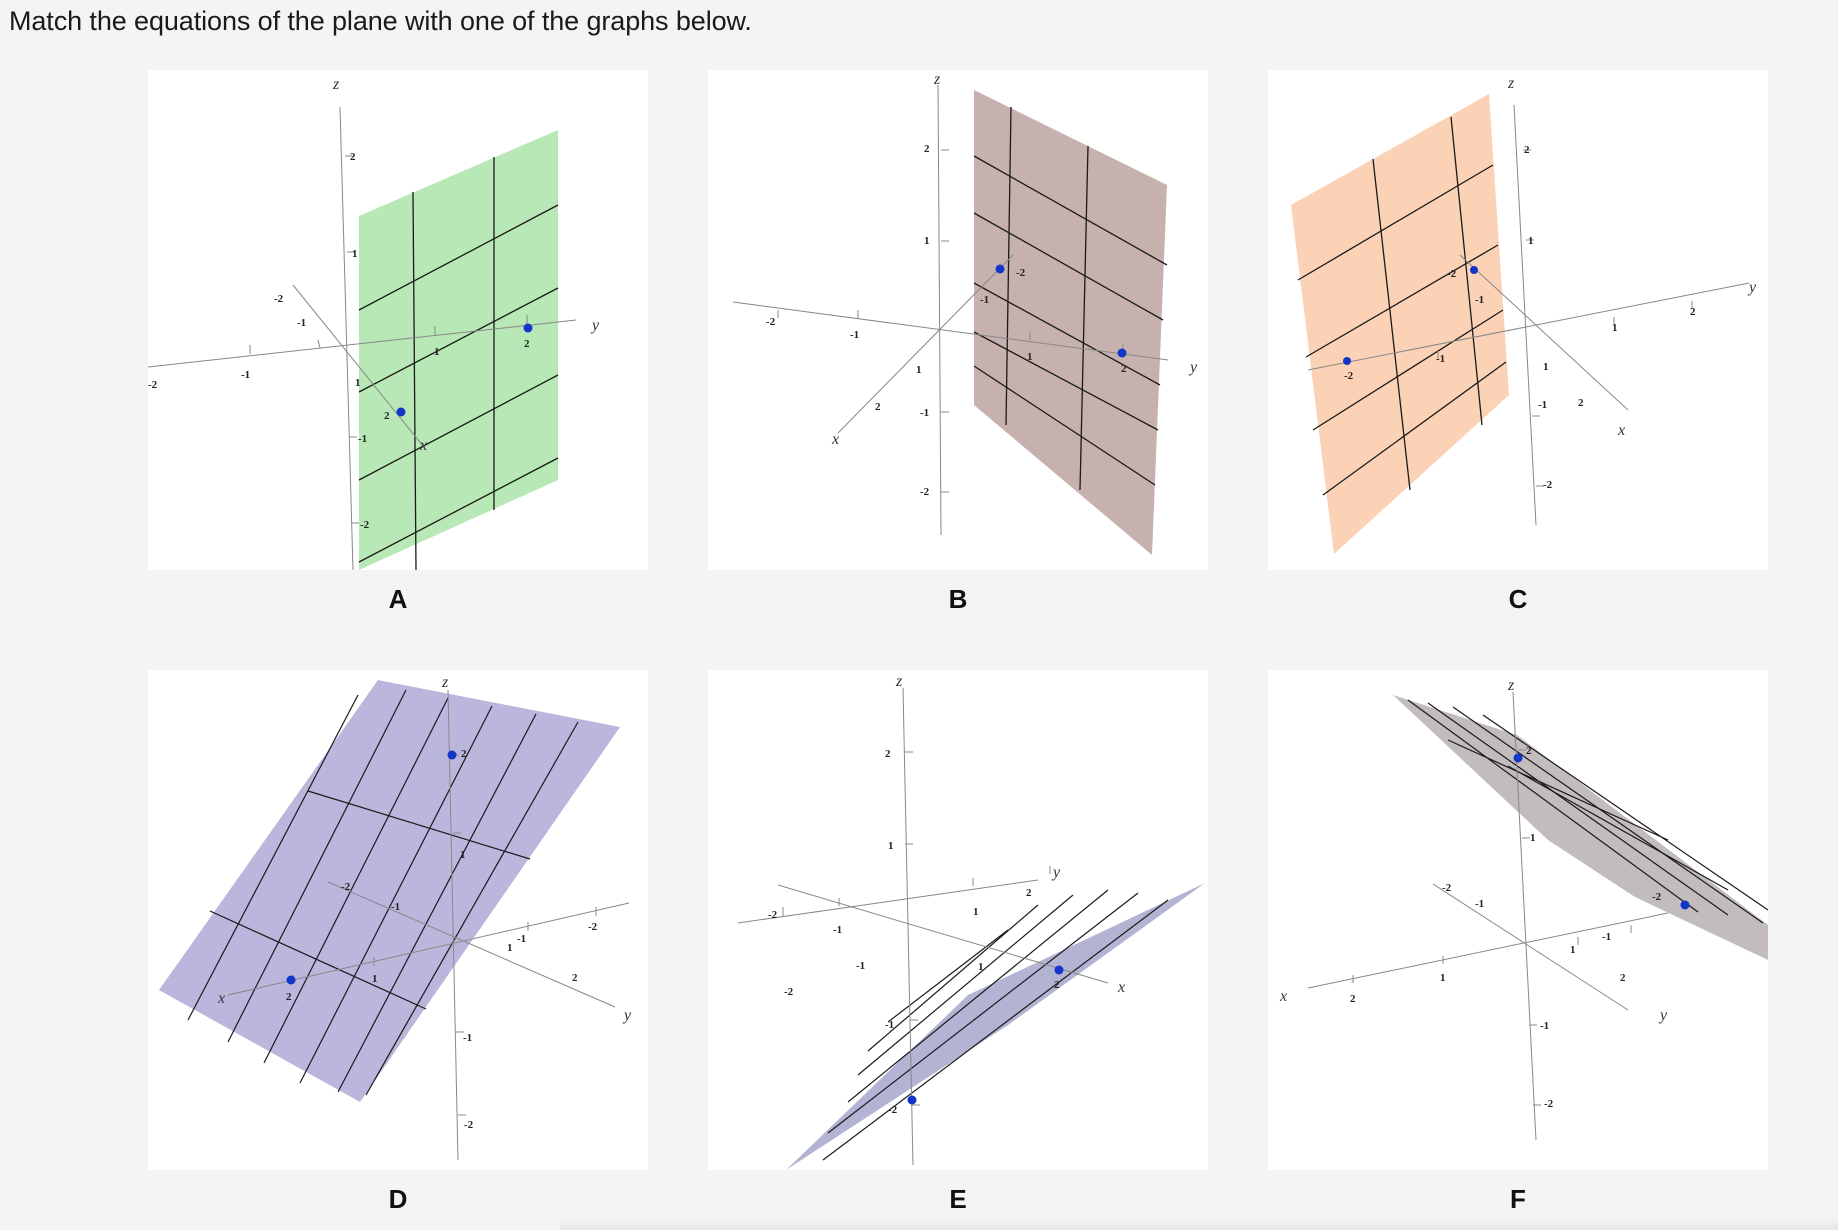 This screenshot has width=1838, height=1230. I want to click on graph-panel-c: z y x 2 1 -1 -2 -2 -1 1 2 -2 -1 1 2, so click(1518, 320).